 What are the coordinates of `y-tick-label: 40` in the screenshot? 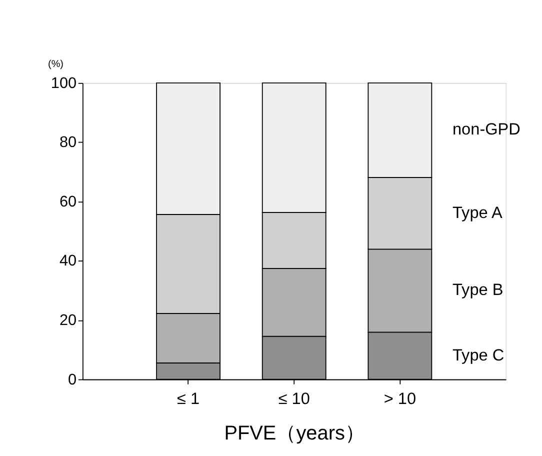 It's located at (68, 261).